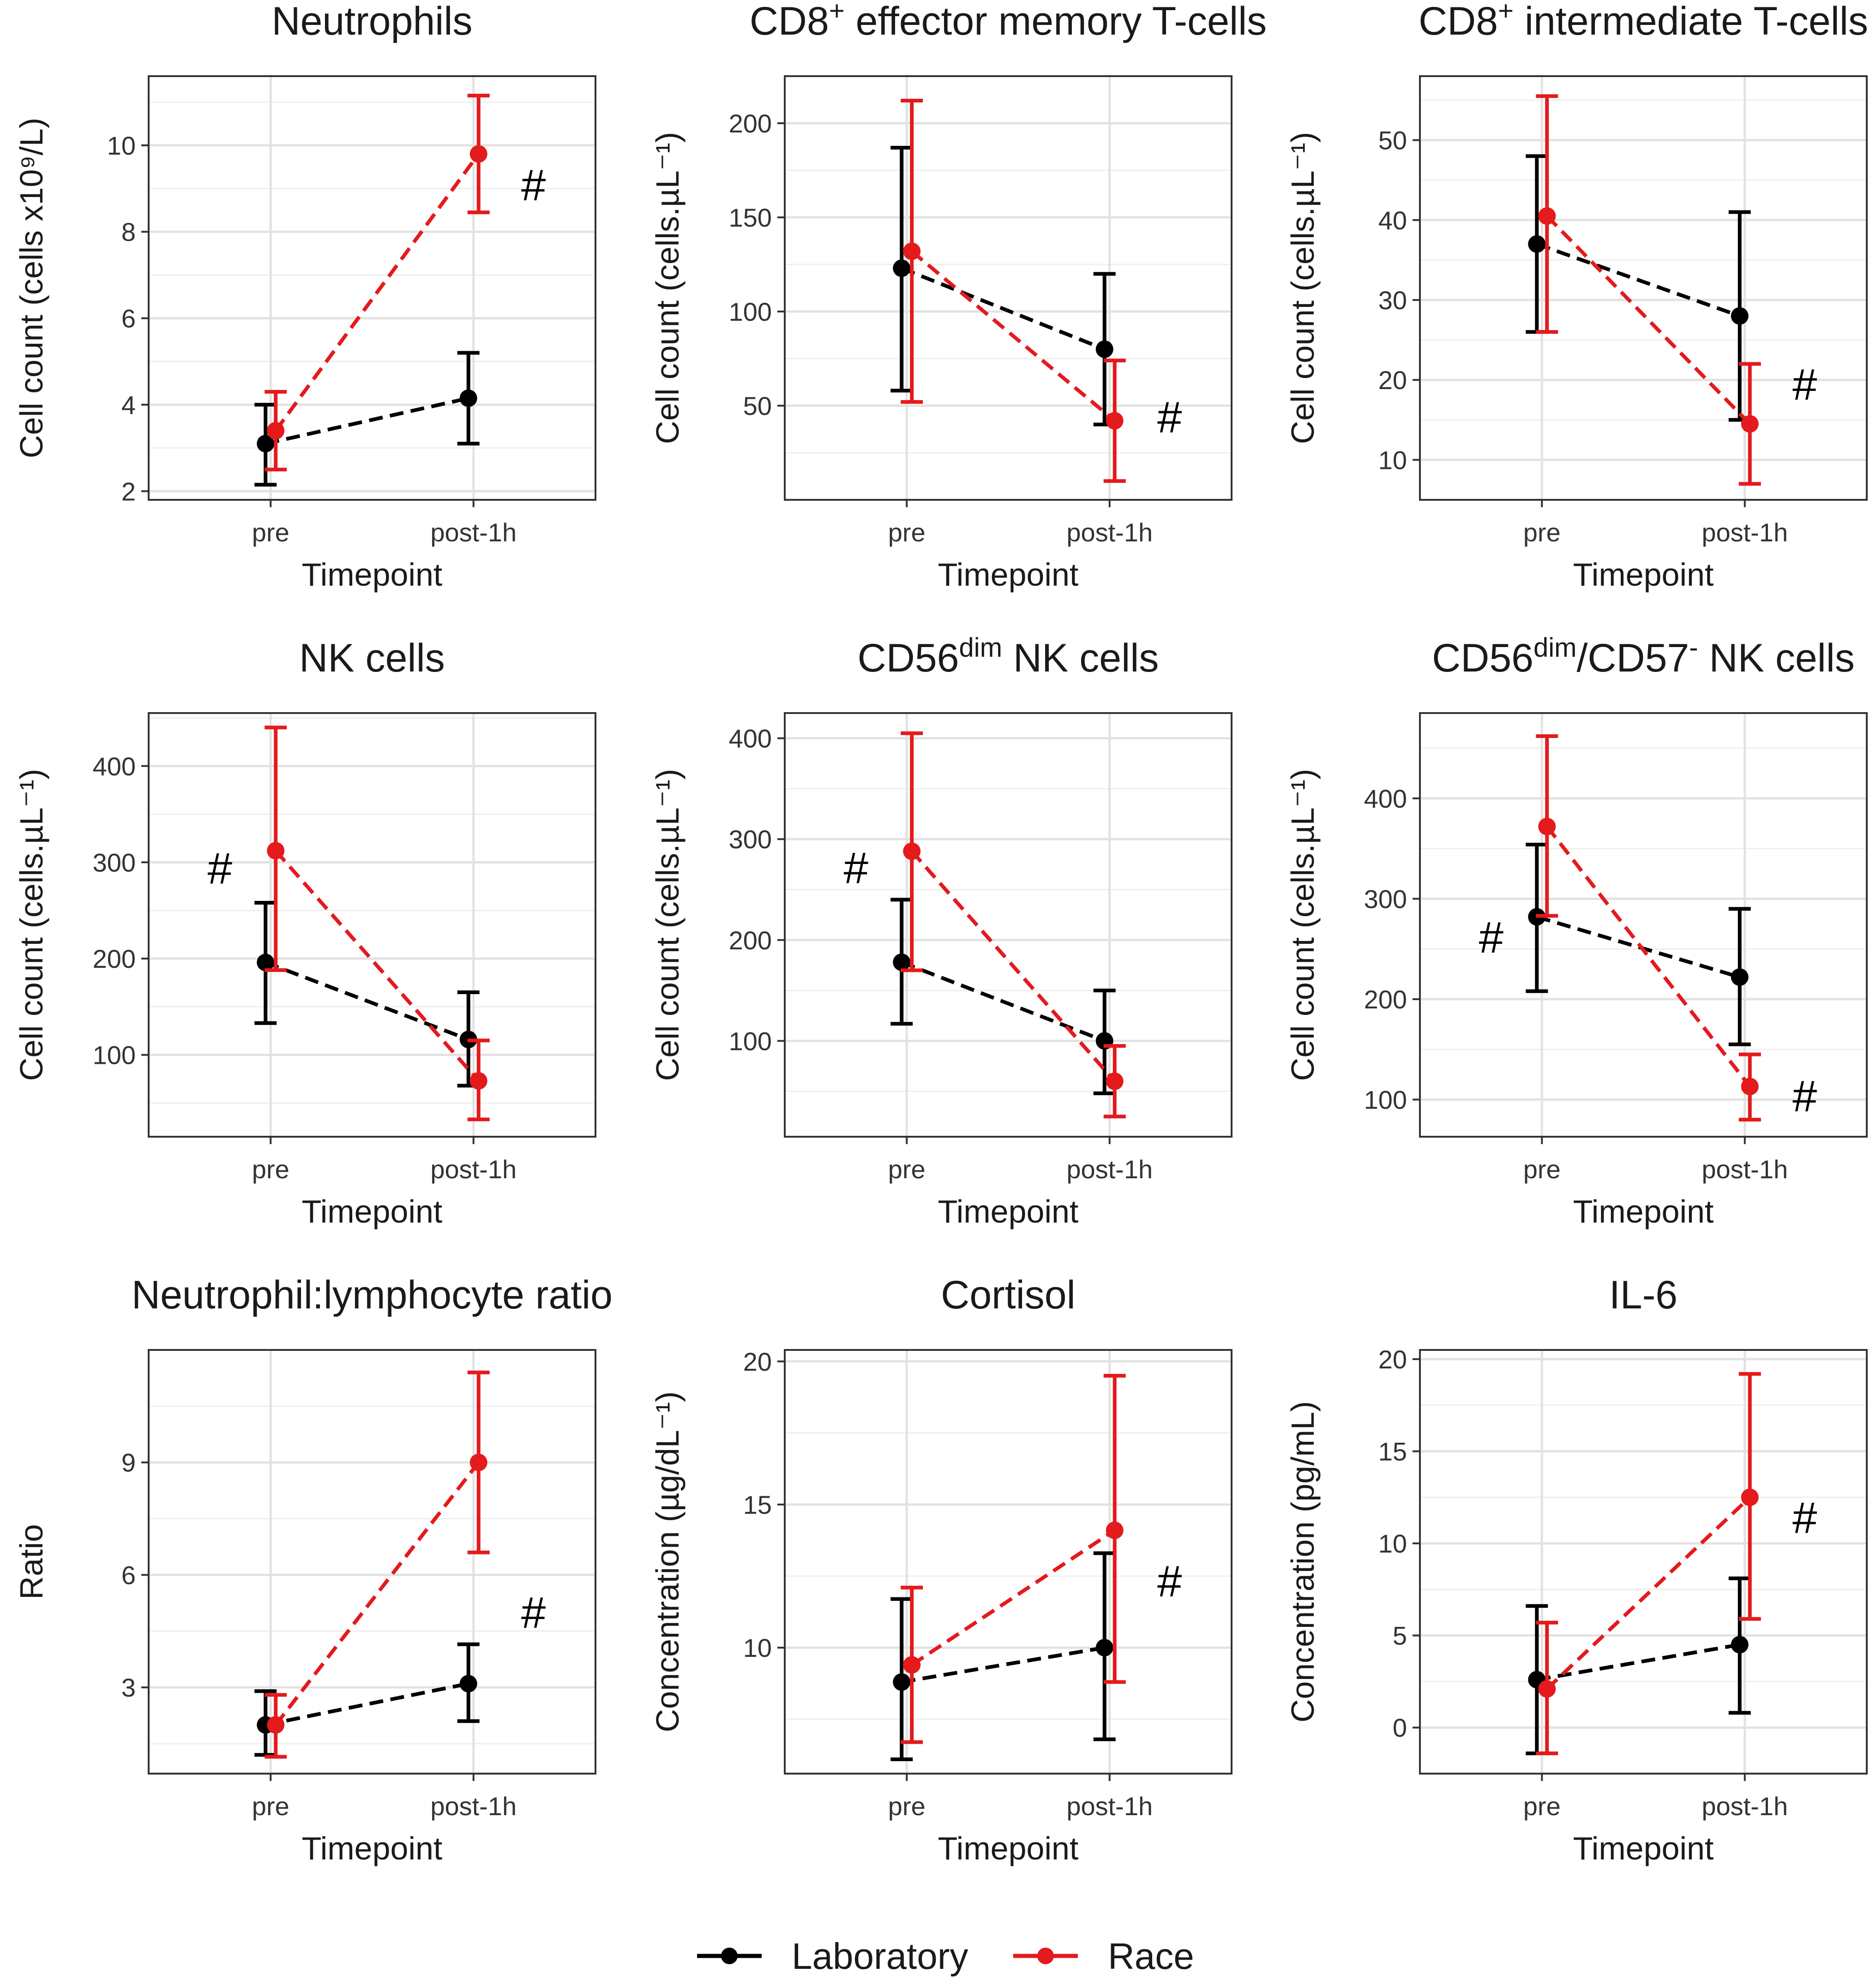  I want to click on y-tick-label: 3, so click(128, 1687).